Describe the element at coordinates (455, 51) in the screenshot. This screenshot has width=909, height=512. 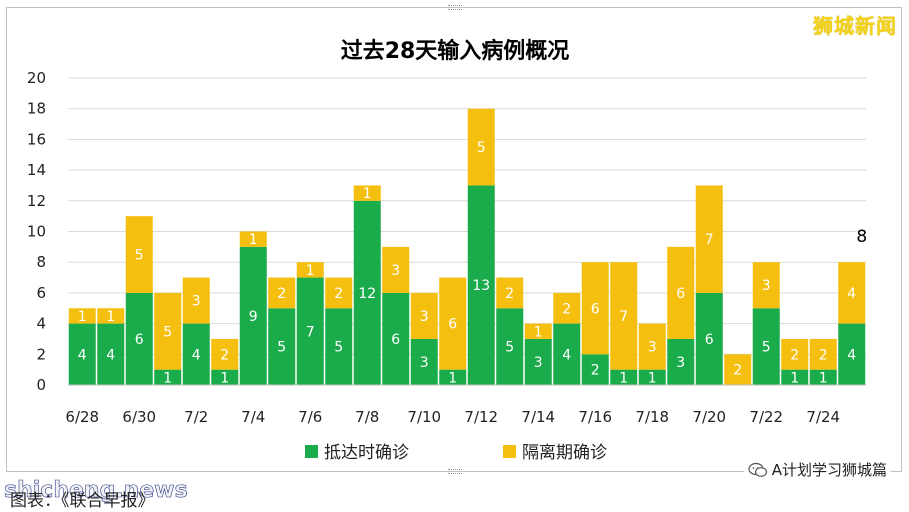
I see `chart-title: 过去28天输入病例概况` at that location.